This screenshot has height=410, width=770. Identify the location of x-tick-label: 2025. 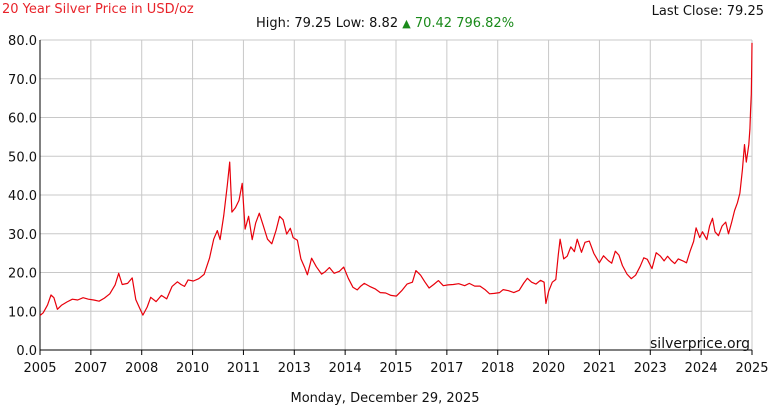
(751, 368).